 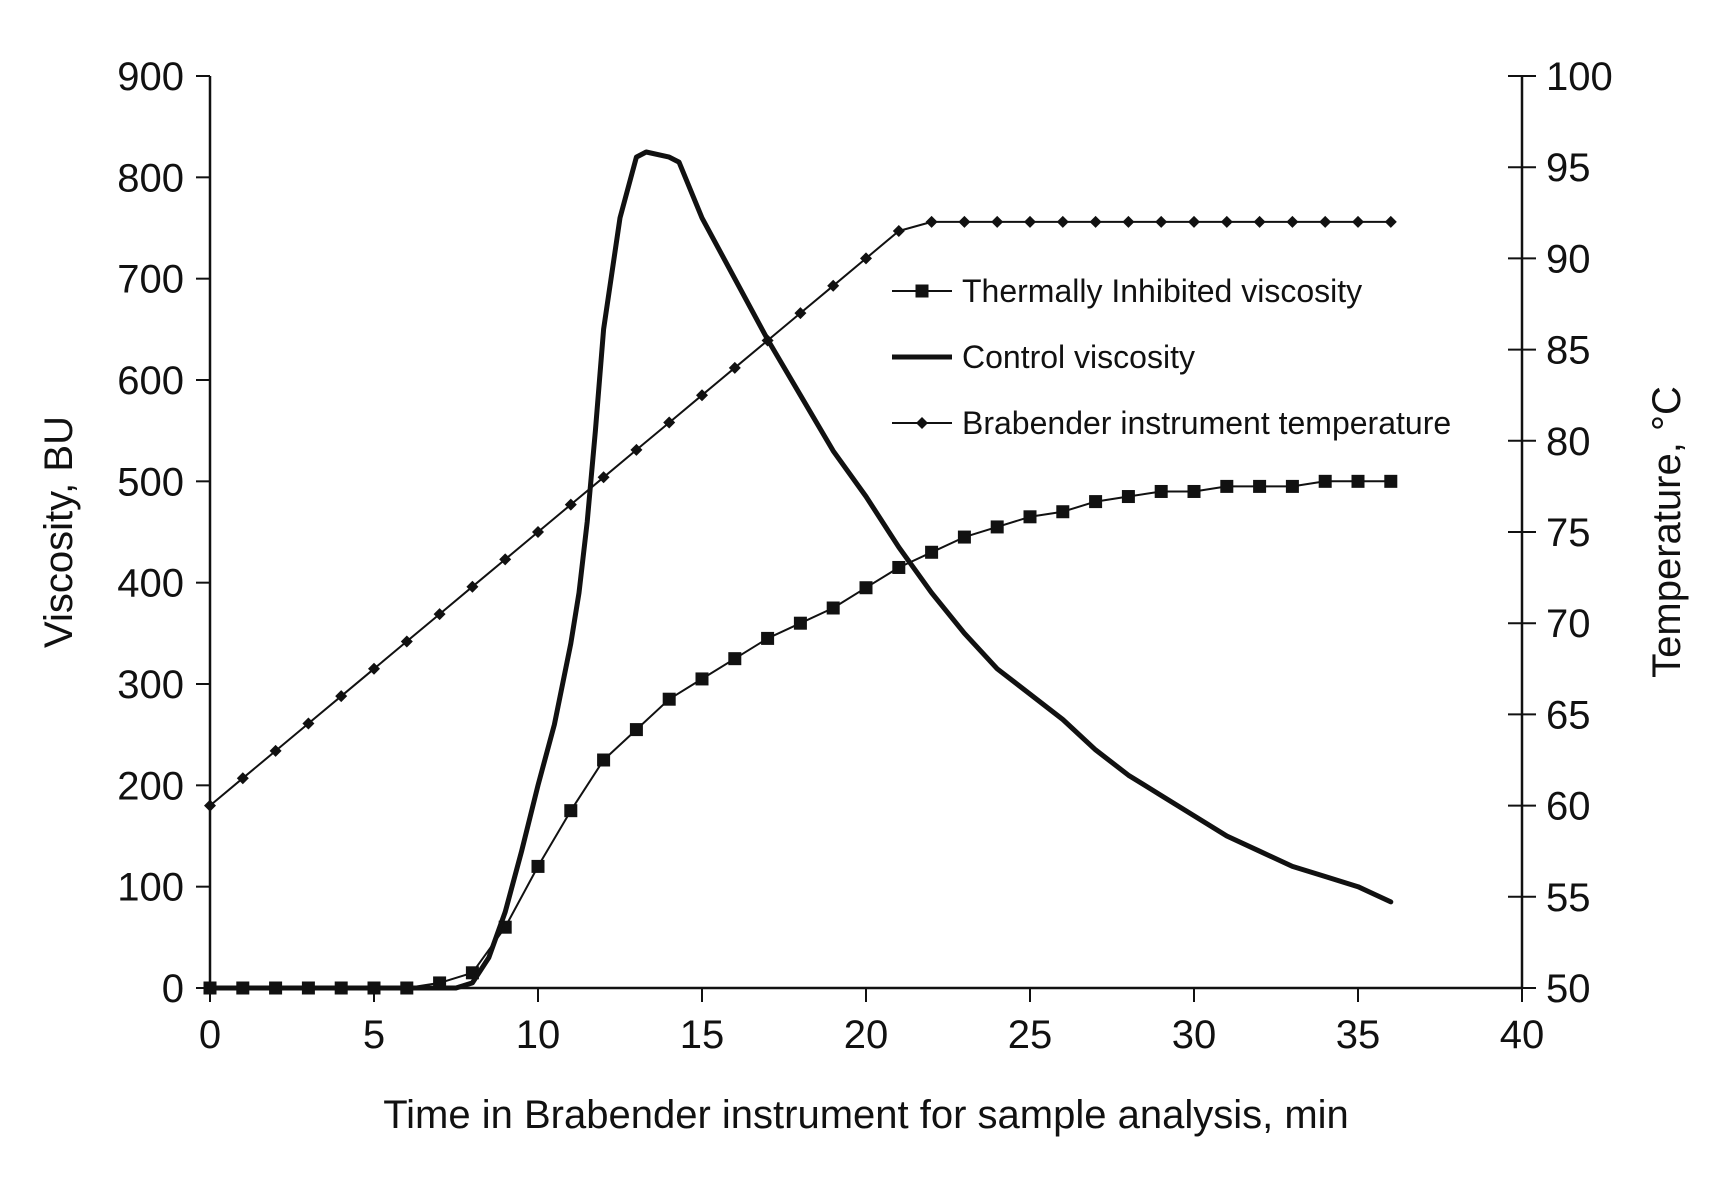 What do you see at coordinates (1568, 624) in the screenshot?
I see `y2-tick-label: 70` at bounding box center [1568, 624].